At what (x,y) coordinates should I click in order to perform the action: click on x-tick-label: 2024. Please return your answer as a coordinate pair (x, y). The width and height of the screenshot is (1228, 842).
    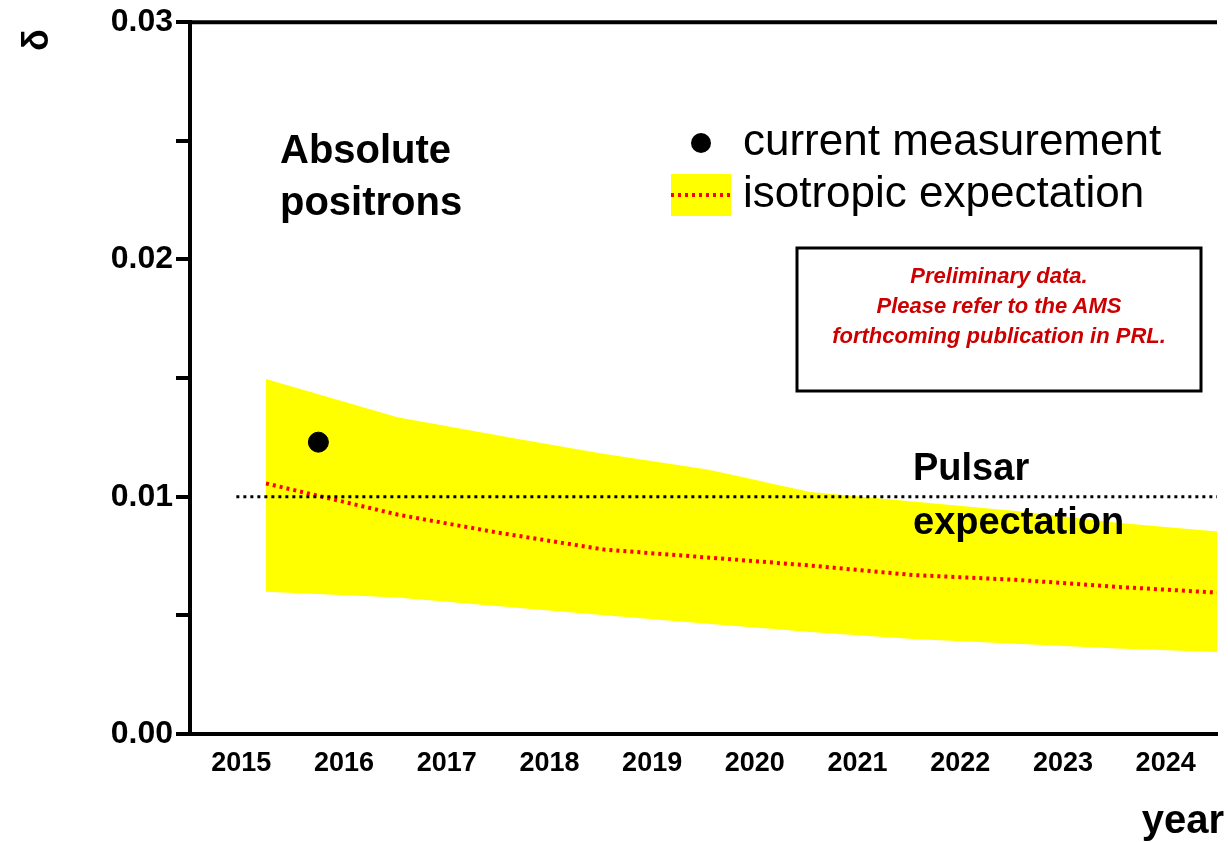
    Looking at the image, I should click on (1165, 761).